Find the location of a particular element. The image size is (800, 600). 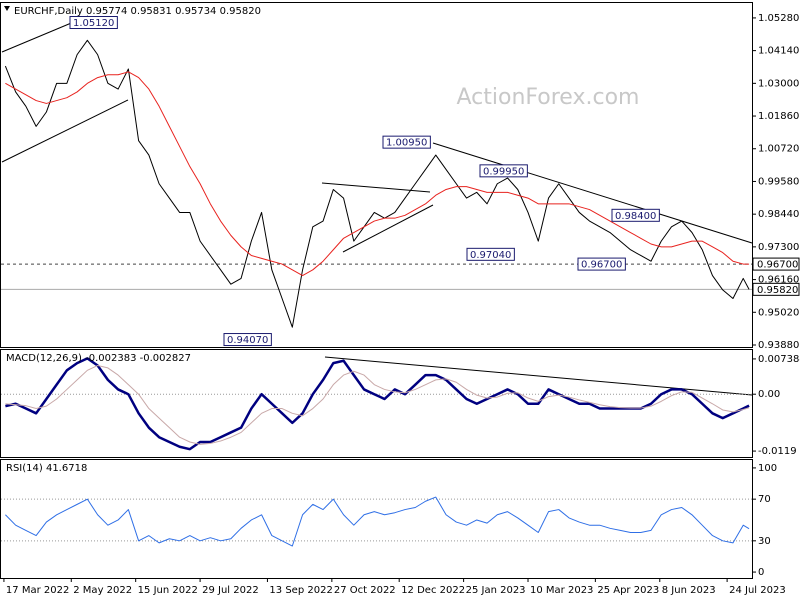

x-tick-label: 24 Jul 2023 is located at coordinates (757, 590).